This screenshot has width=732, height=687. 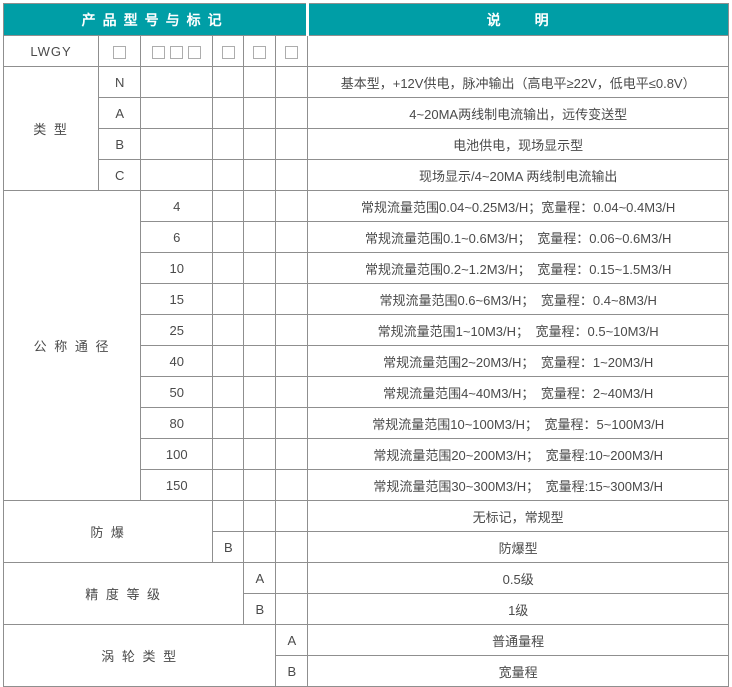 I want to click on diameter-placeholder-cell, so click(x=177, y=51).